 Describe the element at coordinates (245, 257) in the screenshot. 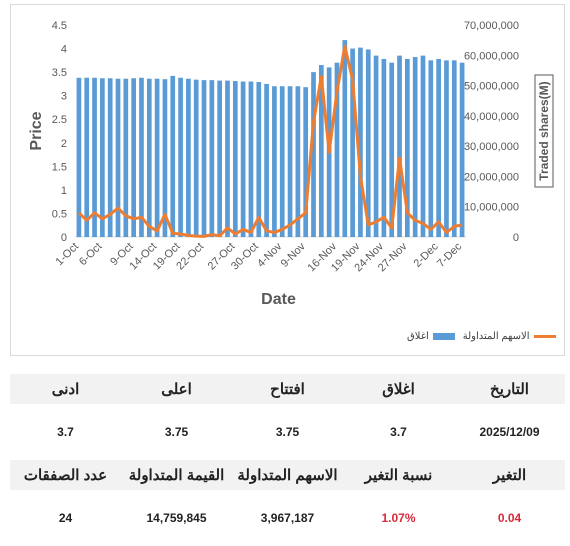

I see `x-tick-label: 30-Oct` at that location.